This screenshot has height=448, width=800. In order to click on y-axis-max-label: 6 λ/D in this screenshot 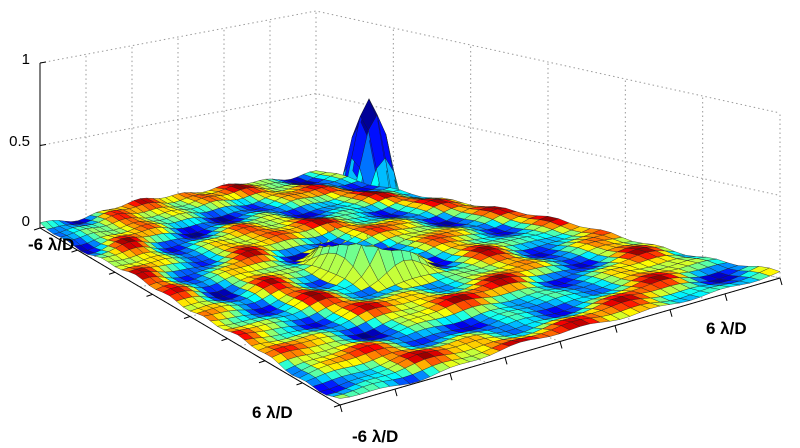, I will do `click(272, 412)`.